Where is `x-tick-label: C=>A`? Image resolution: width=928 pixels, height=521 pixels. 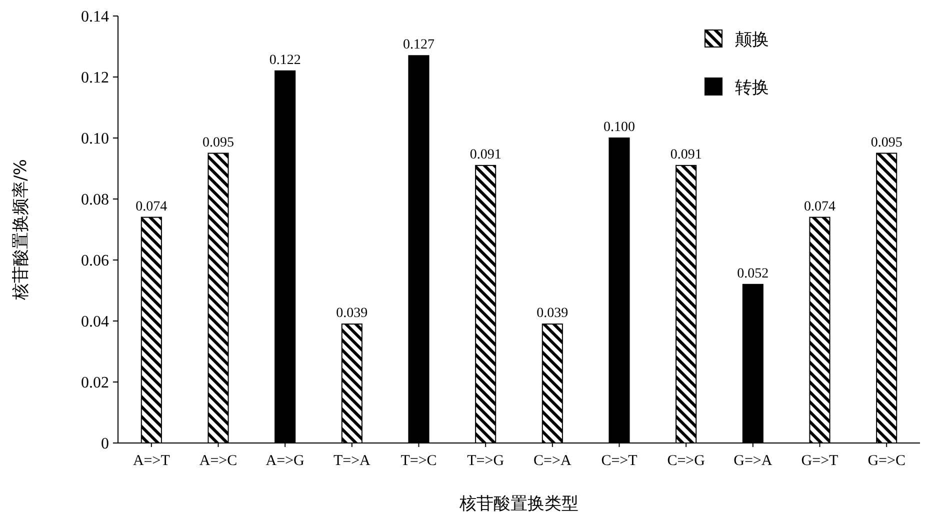
x-tick-label: C=>A is located at coordinates (553, 461).